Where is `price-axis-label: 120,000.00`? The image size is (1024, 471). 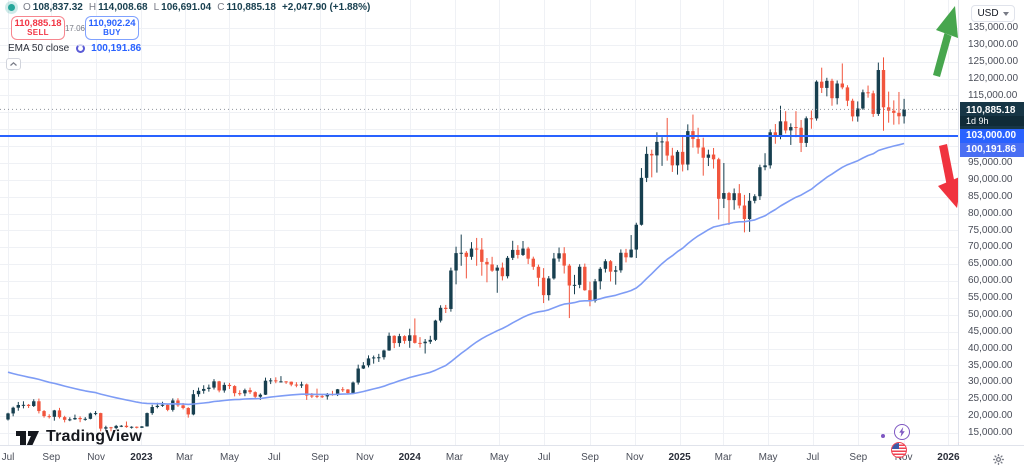
price-axis-label: 120,000.00 is located at coordinates (993, 78).